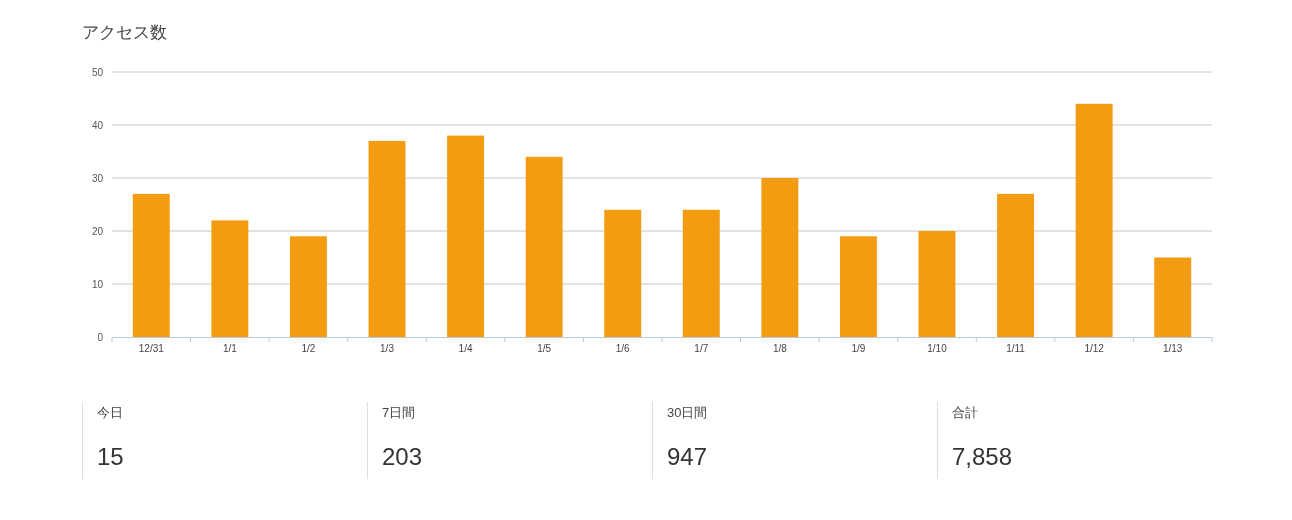 This screenshot has width=1292, height=520. What do you see at coordinates (623, 348) in the screenshot?
I see `x-tick-label: 1/6` at bounding box center [623, 348].